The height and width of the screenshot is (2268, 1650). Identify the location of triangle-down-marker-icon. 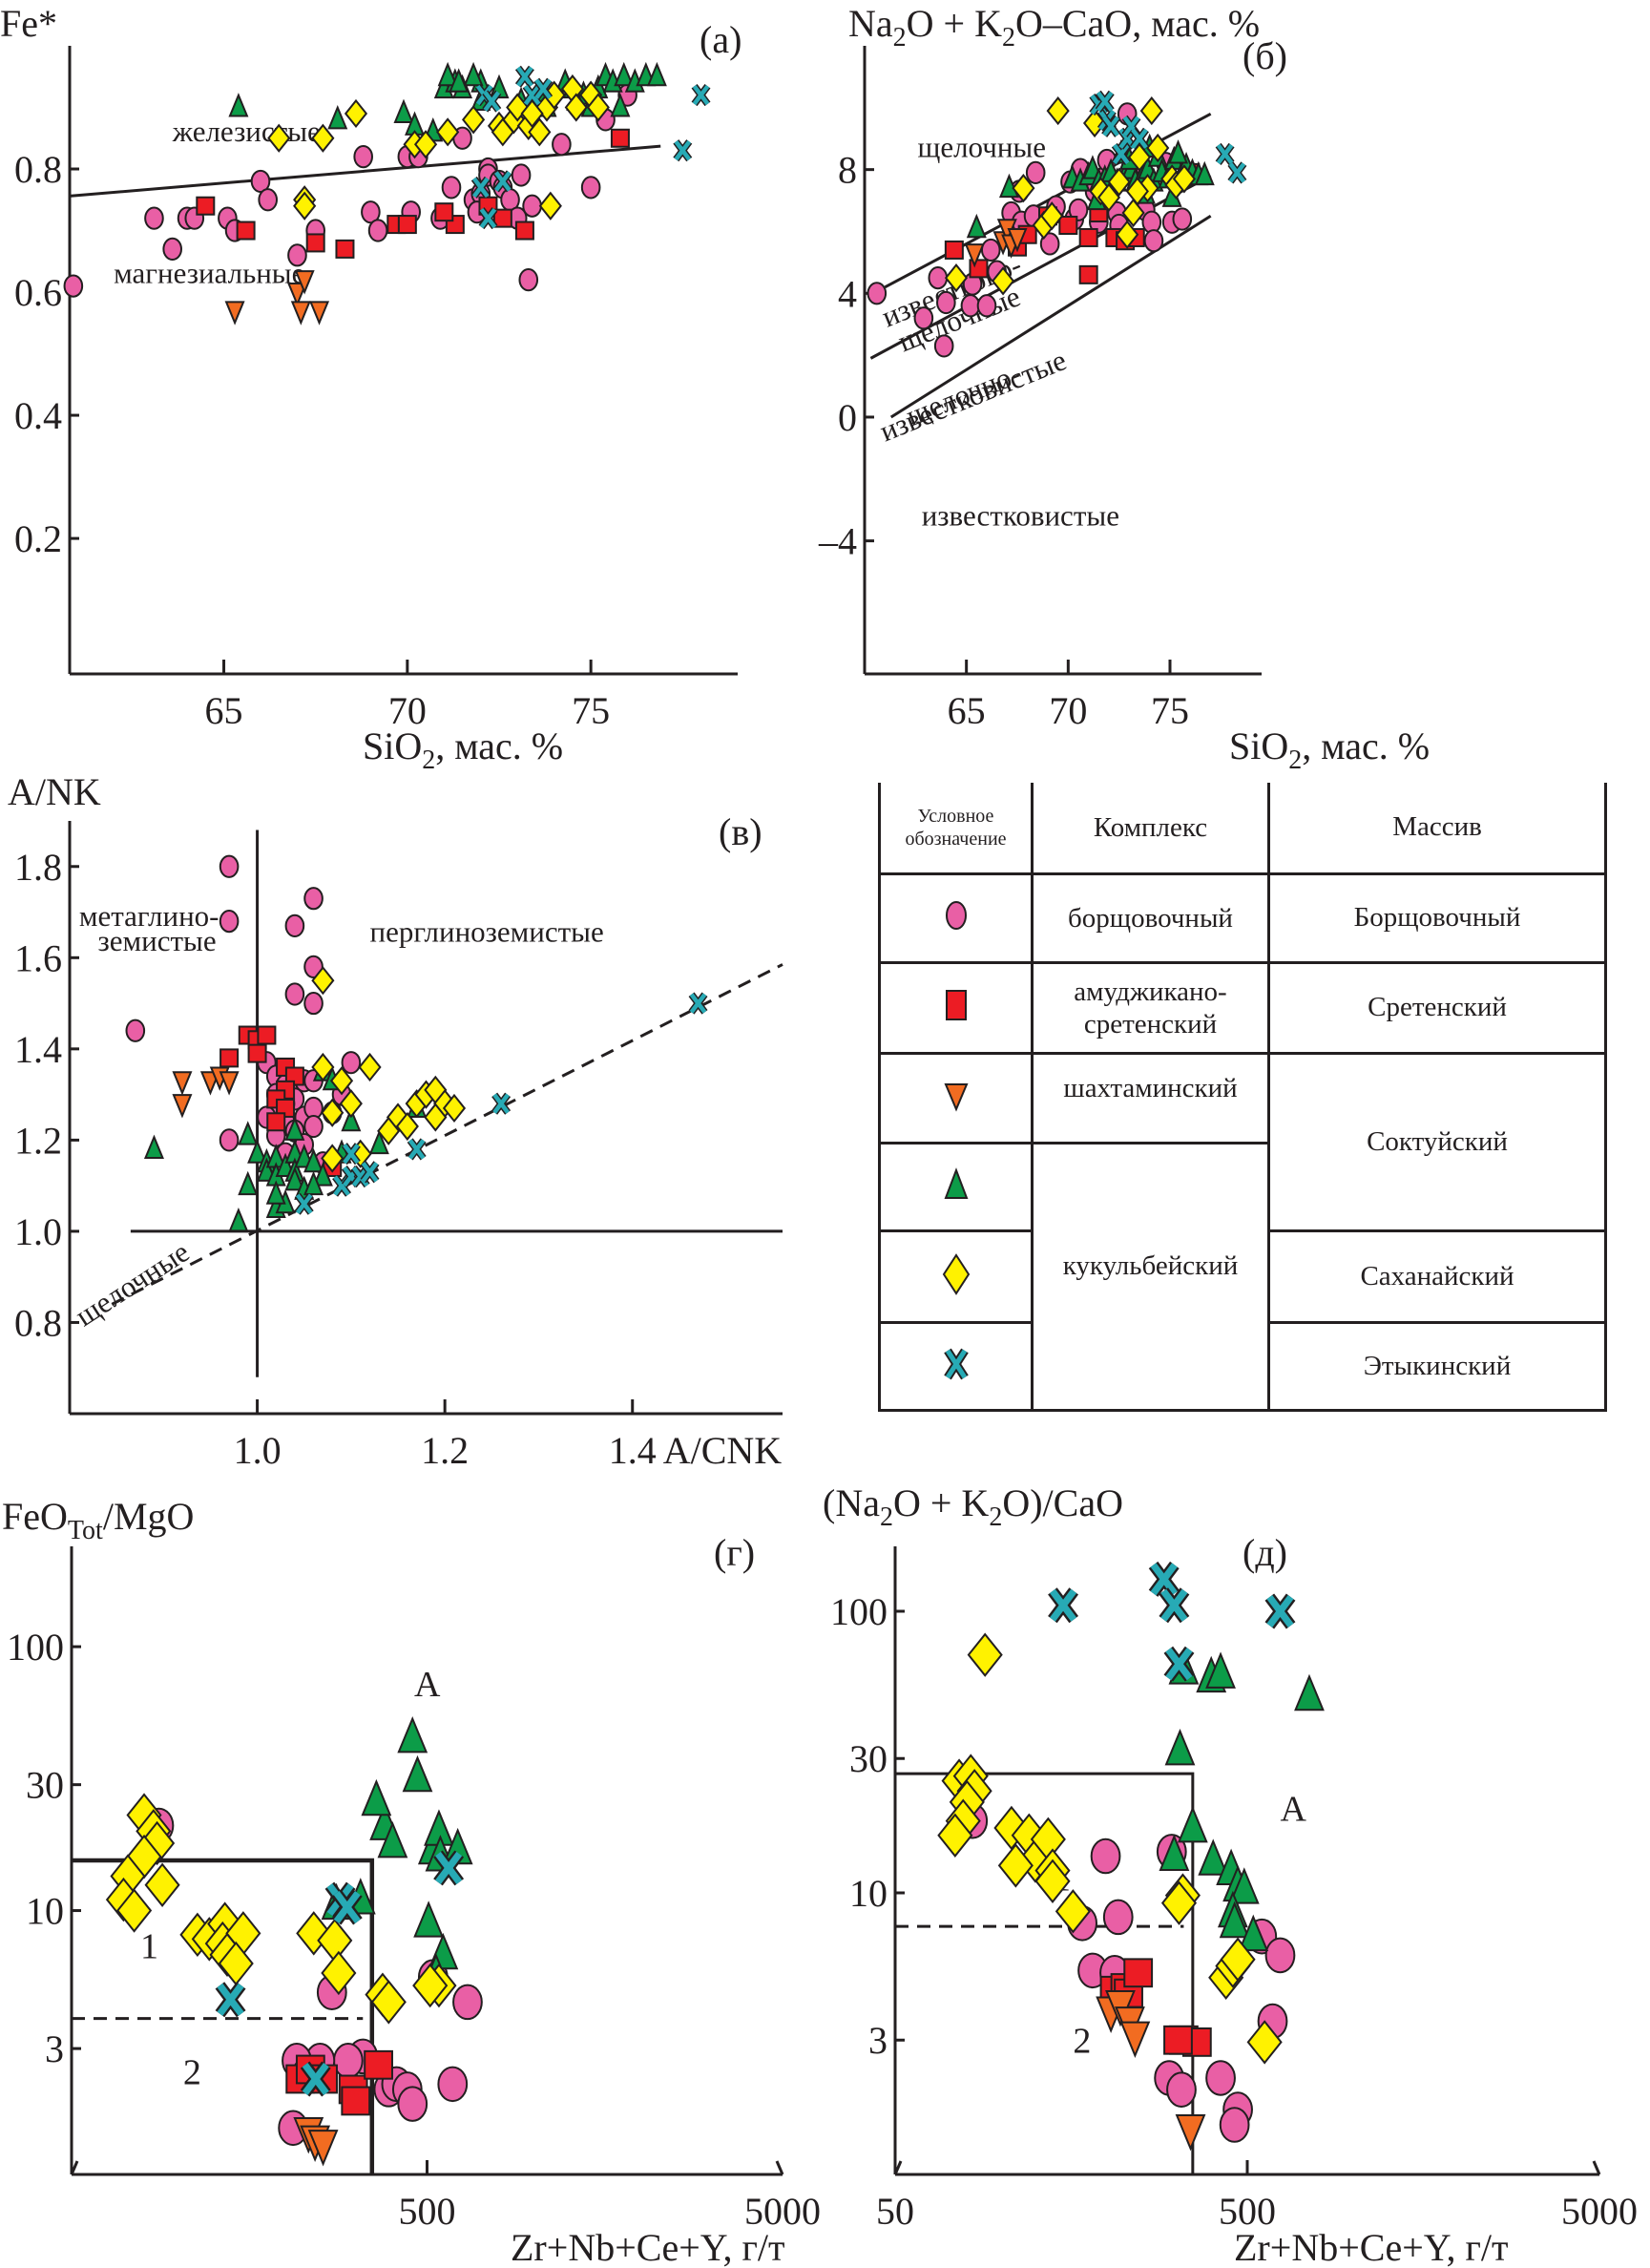
(956, 1097).